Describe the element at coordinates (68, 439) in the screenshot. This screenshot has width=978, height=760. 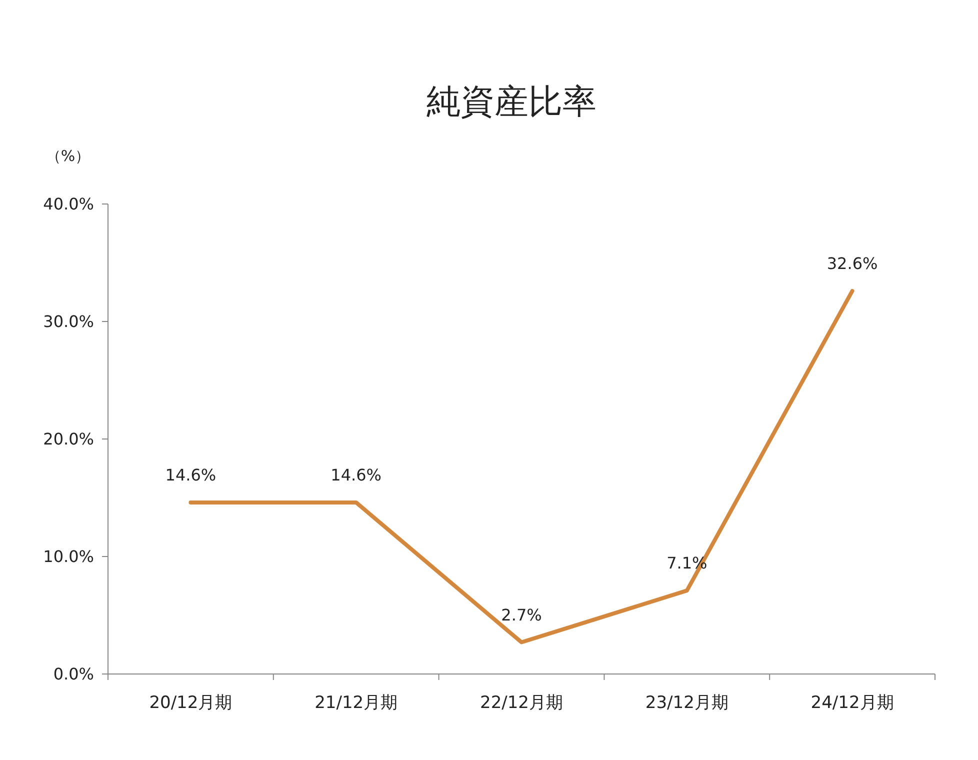
I see `y-tick-label: 20.0%` at that location.